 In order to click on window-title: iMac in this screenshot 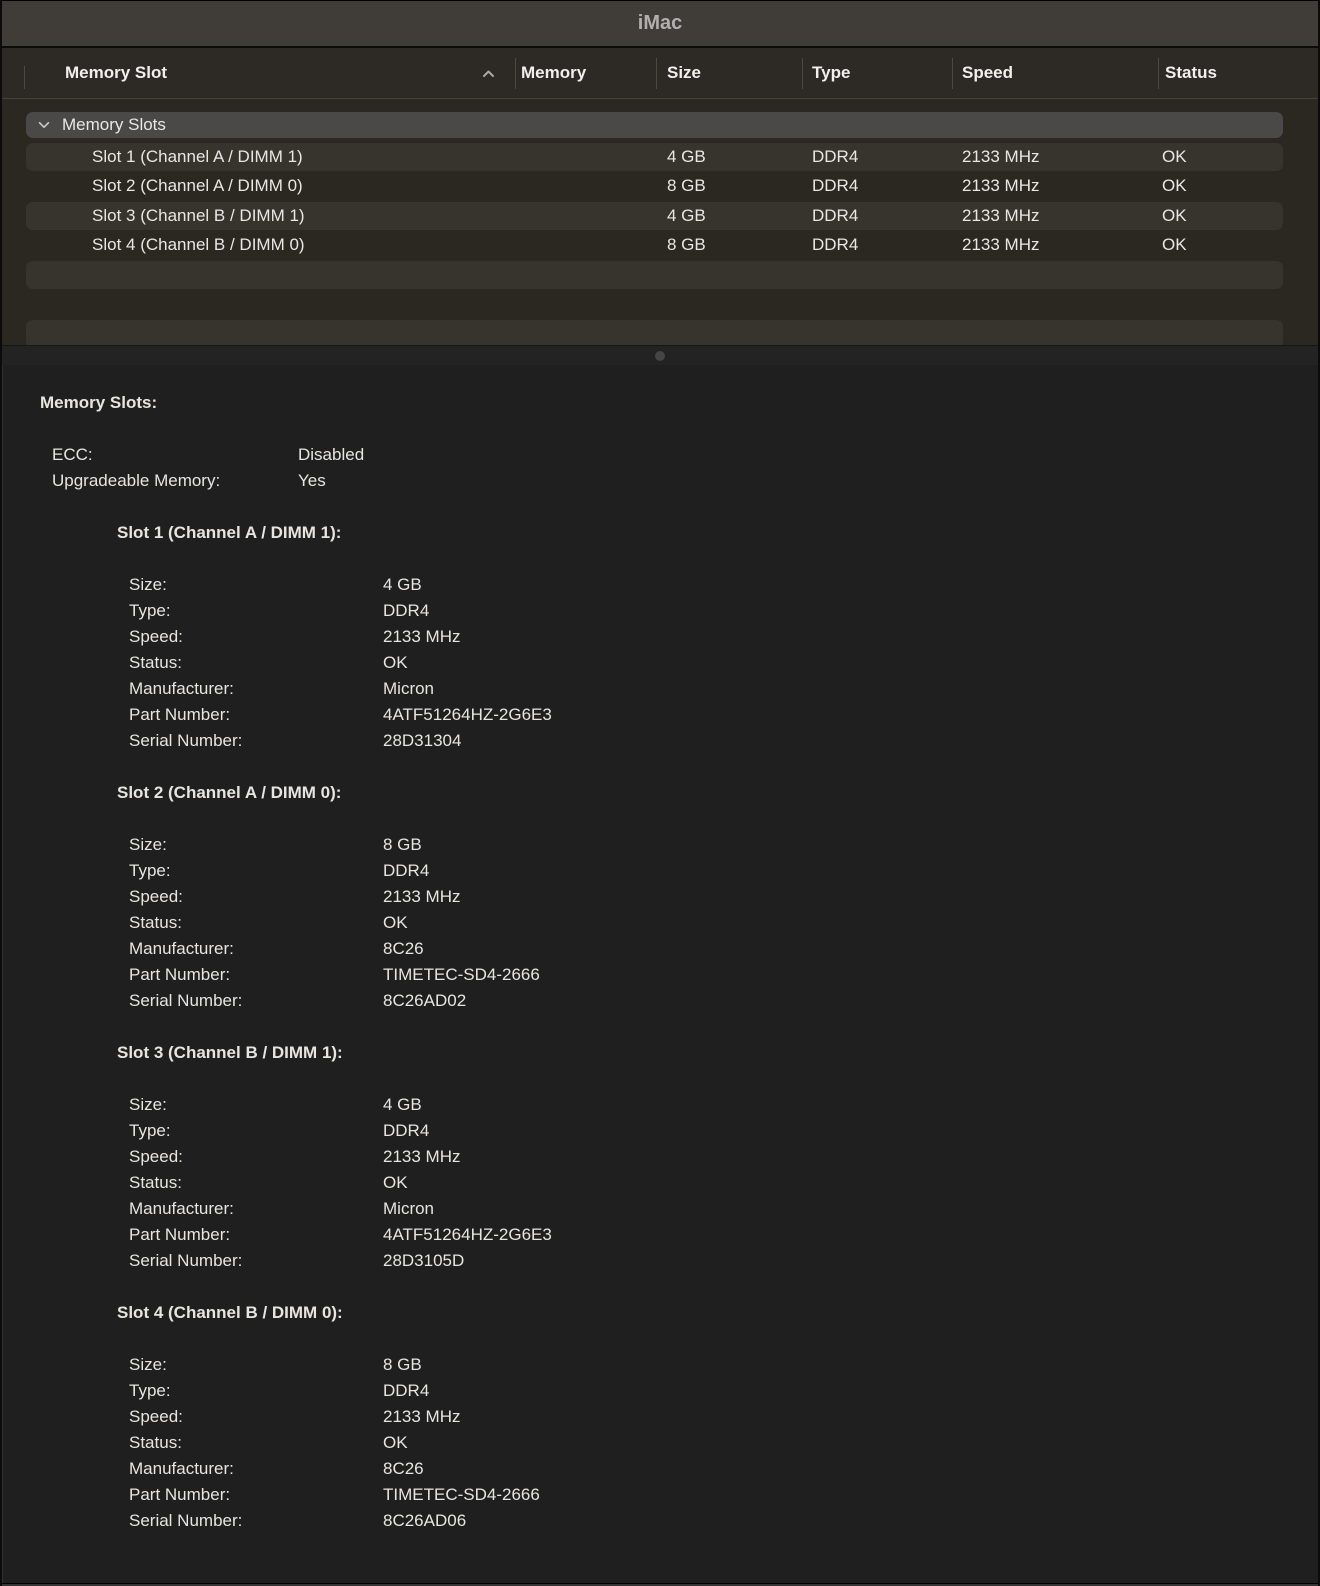, I will do `click(660, 24)`.